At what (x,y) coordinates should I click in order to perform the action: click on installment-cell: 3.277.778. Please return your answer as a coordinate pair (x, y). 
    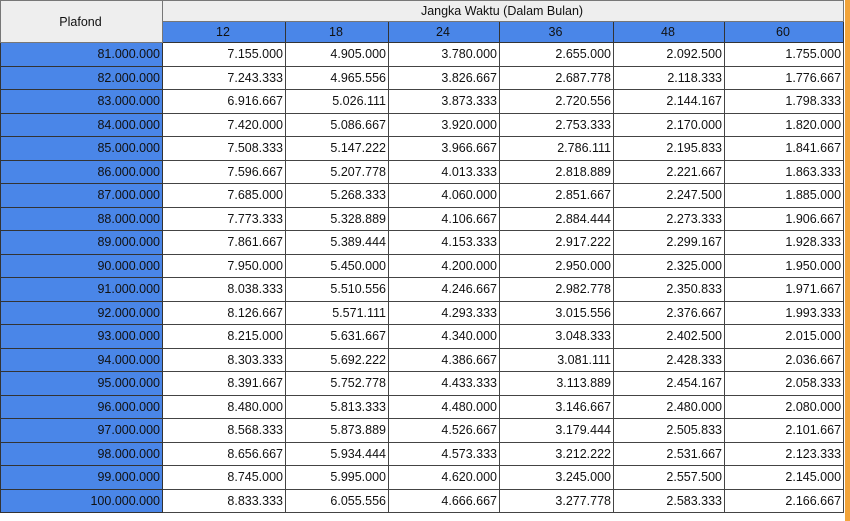
    Looking at the image, I should click on (556, 500).